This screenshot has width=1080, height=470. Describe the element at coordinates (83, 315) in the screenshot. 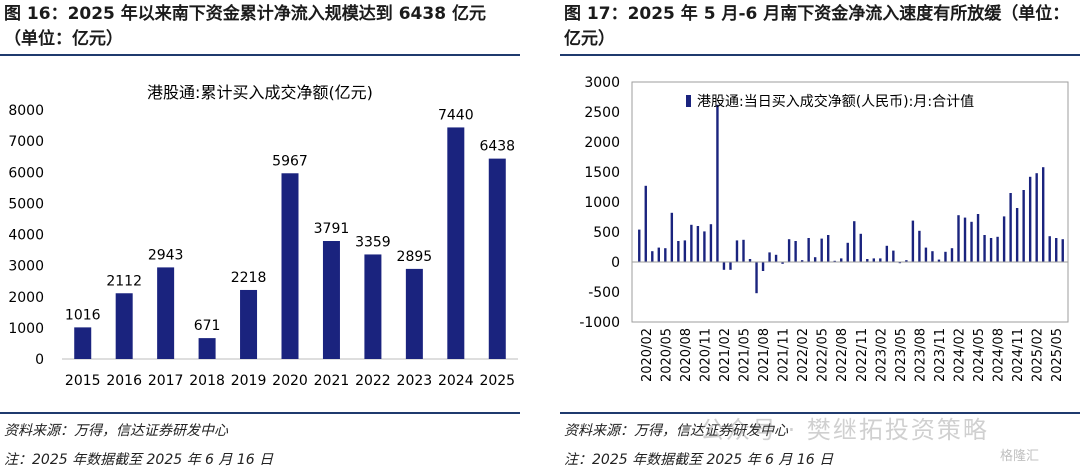

I see `bar-data-label: 1016` at that location.